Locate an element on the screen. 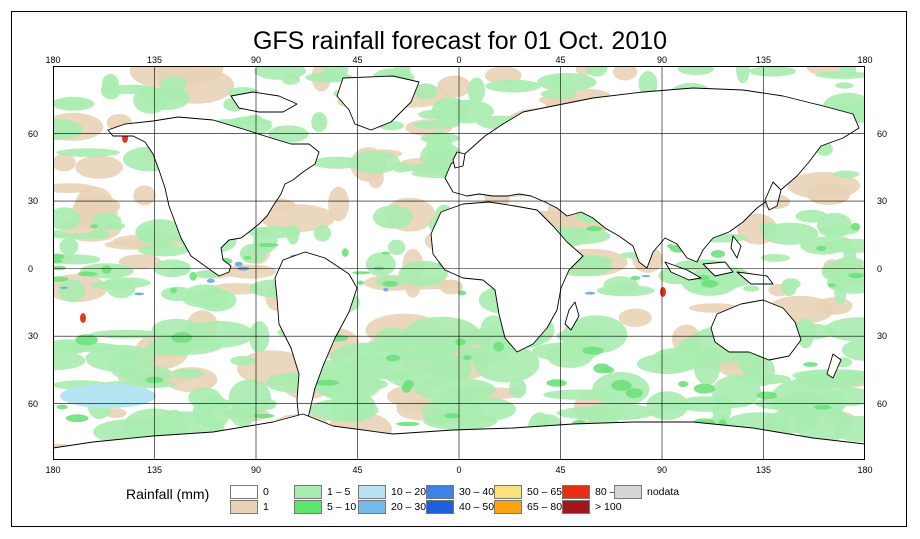  legend-label: 30 – 40 is located at coordinates (477, 492).